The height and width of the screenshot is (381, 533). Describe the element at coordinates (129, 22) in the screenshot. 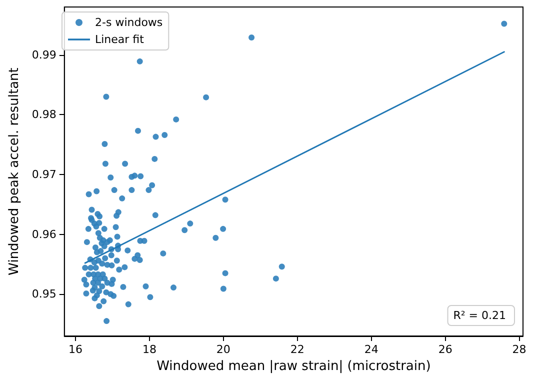

I see `legend-label: 2-s windows` at that location.